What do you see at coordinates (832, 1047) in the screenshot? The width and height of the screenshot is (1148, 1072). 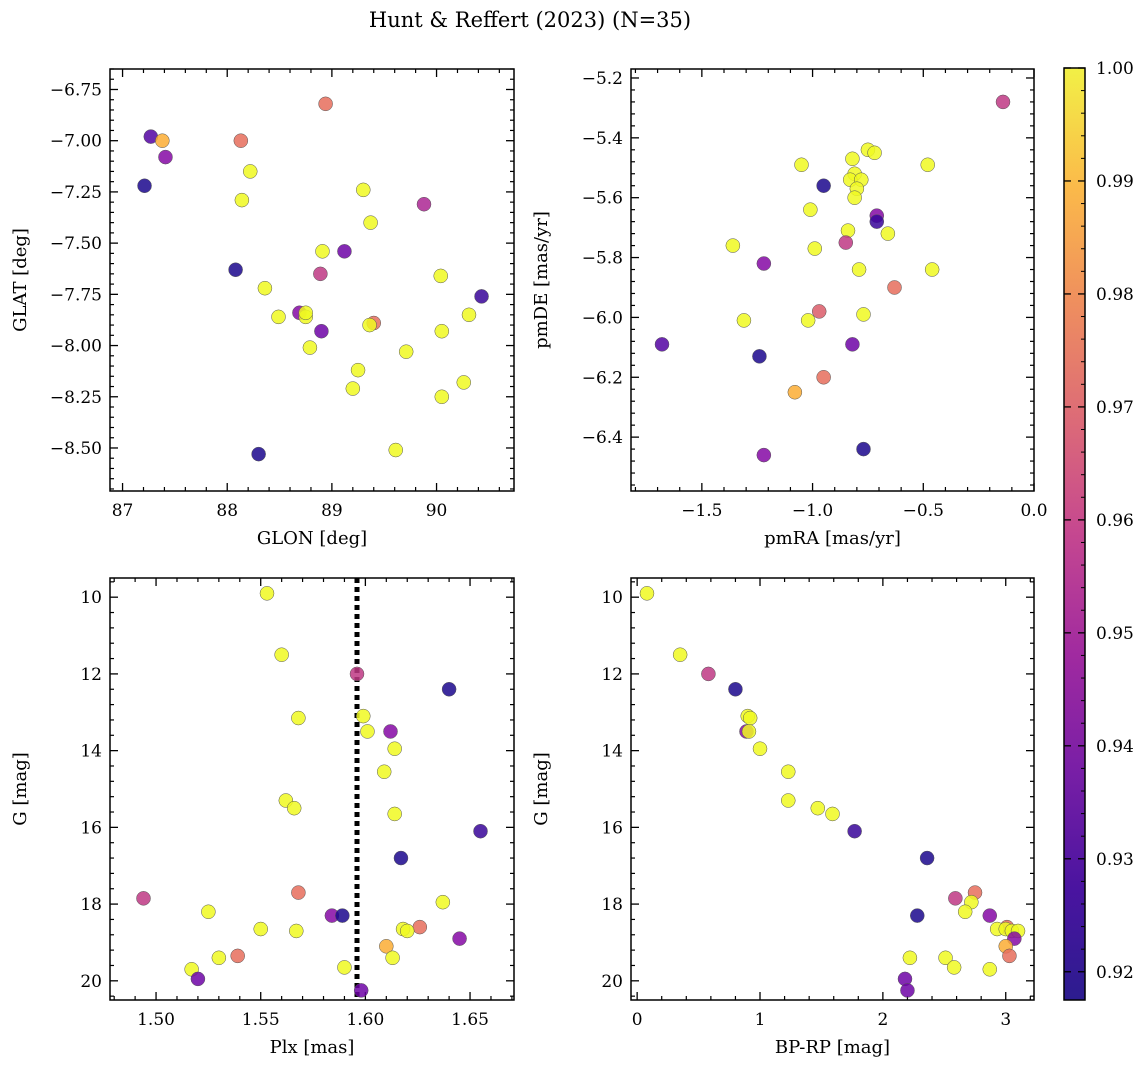 I see `x-axis-label: BP-RP [mag]` at bounding box center [832, 1047].